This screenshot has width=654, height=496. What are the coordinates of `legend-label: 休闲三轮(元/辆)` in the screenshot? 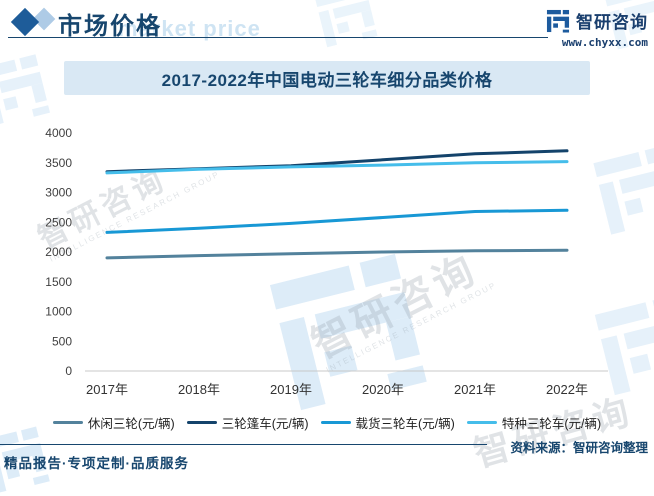 It's located at (131, 424).